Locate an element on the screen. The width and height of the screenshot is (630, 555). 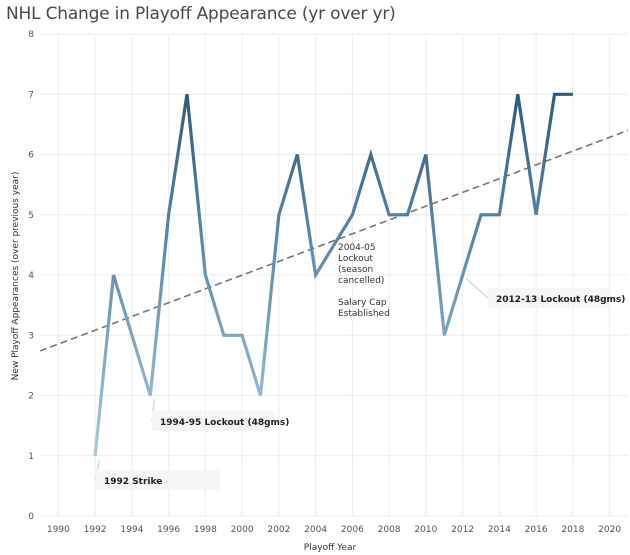
y-tick-label: 4 is located at coordinates (31, 276).